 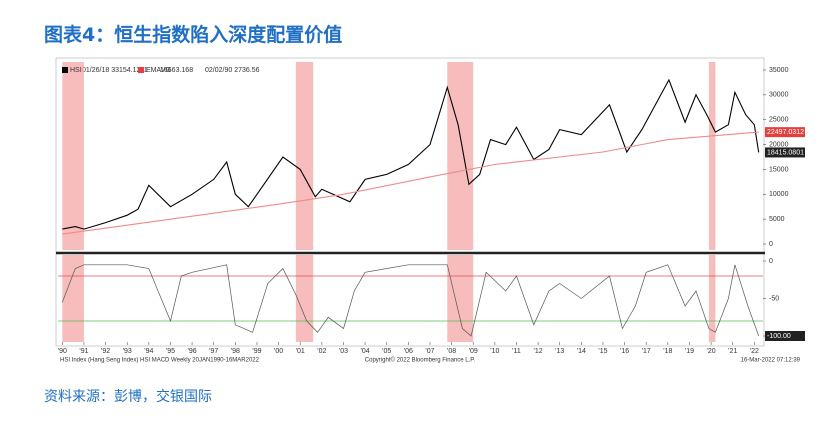 I want to click on x-tick-label: '05, so click(x=386, y=351).